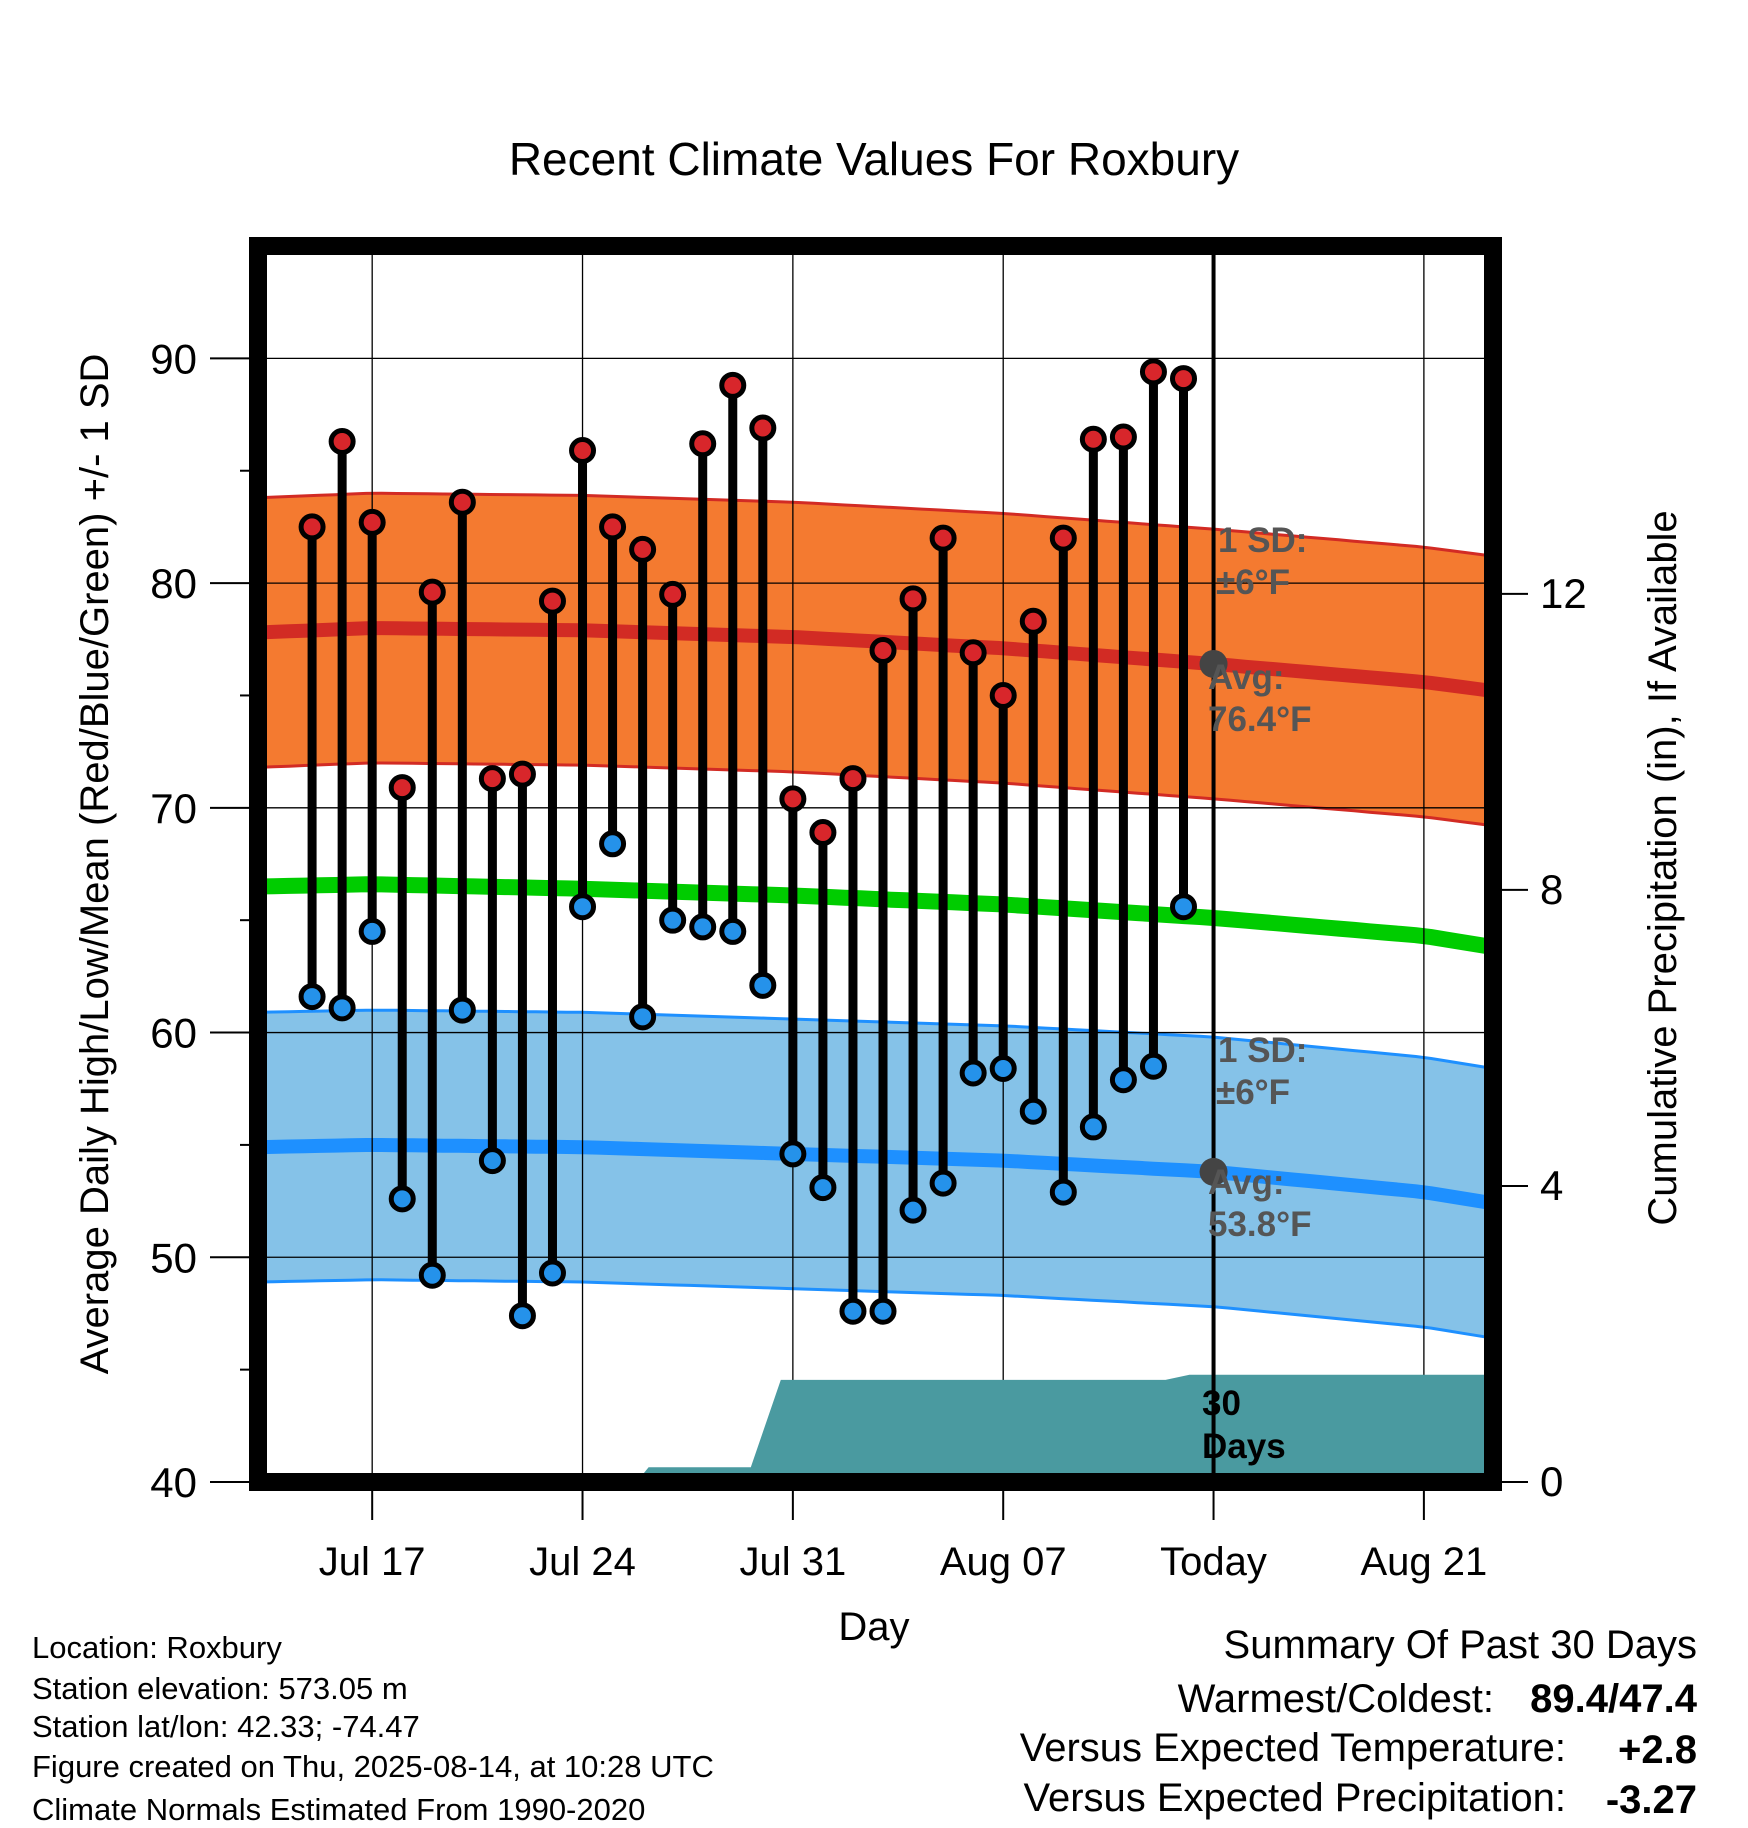 This screenshot has width=1748, height=1828. Describe the element at coordinates (875, 1428) in the screenshot. I see `precipitation-area` at that location.